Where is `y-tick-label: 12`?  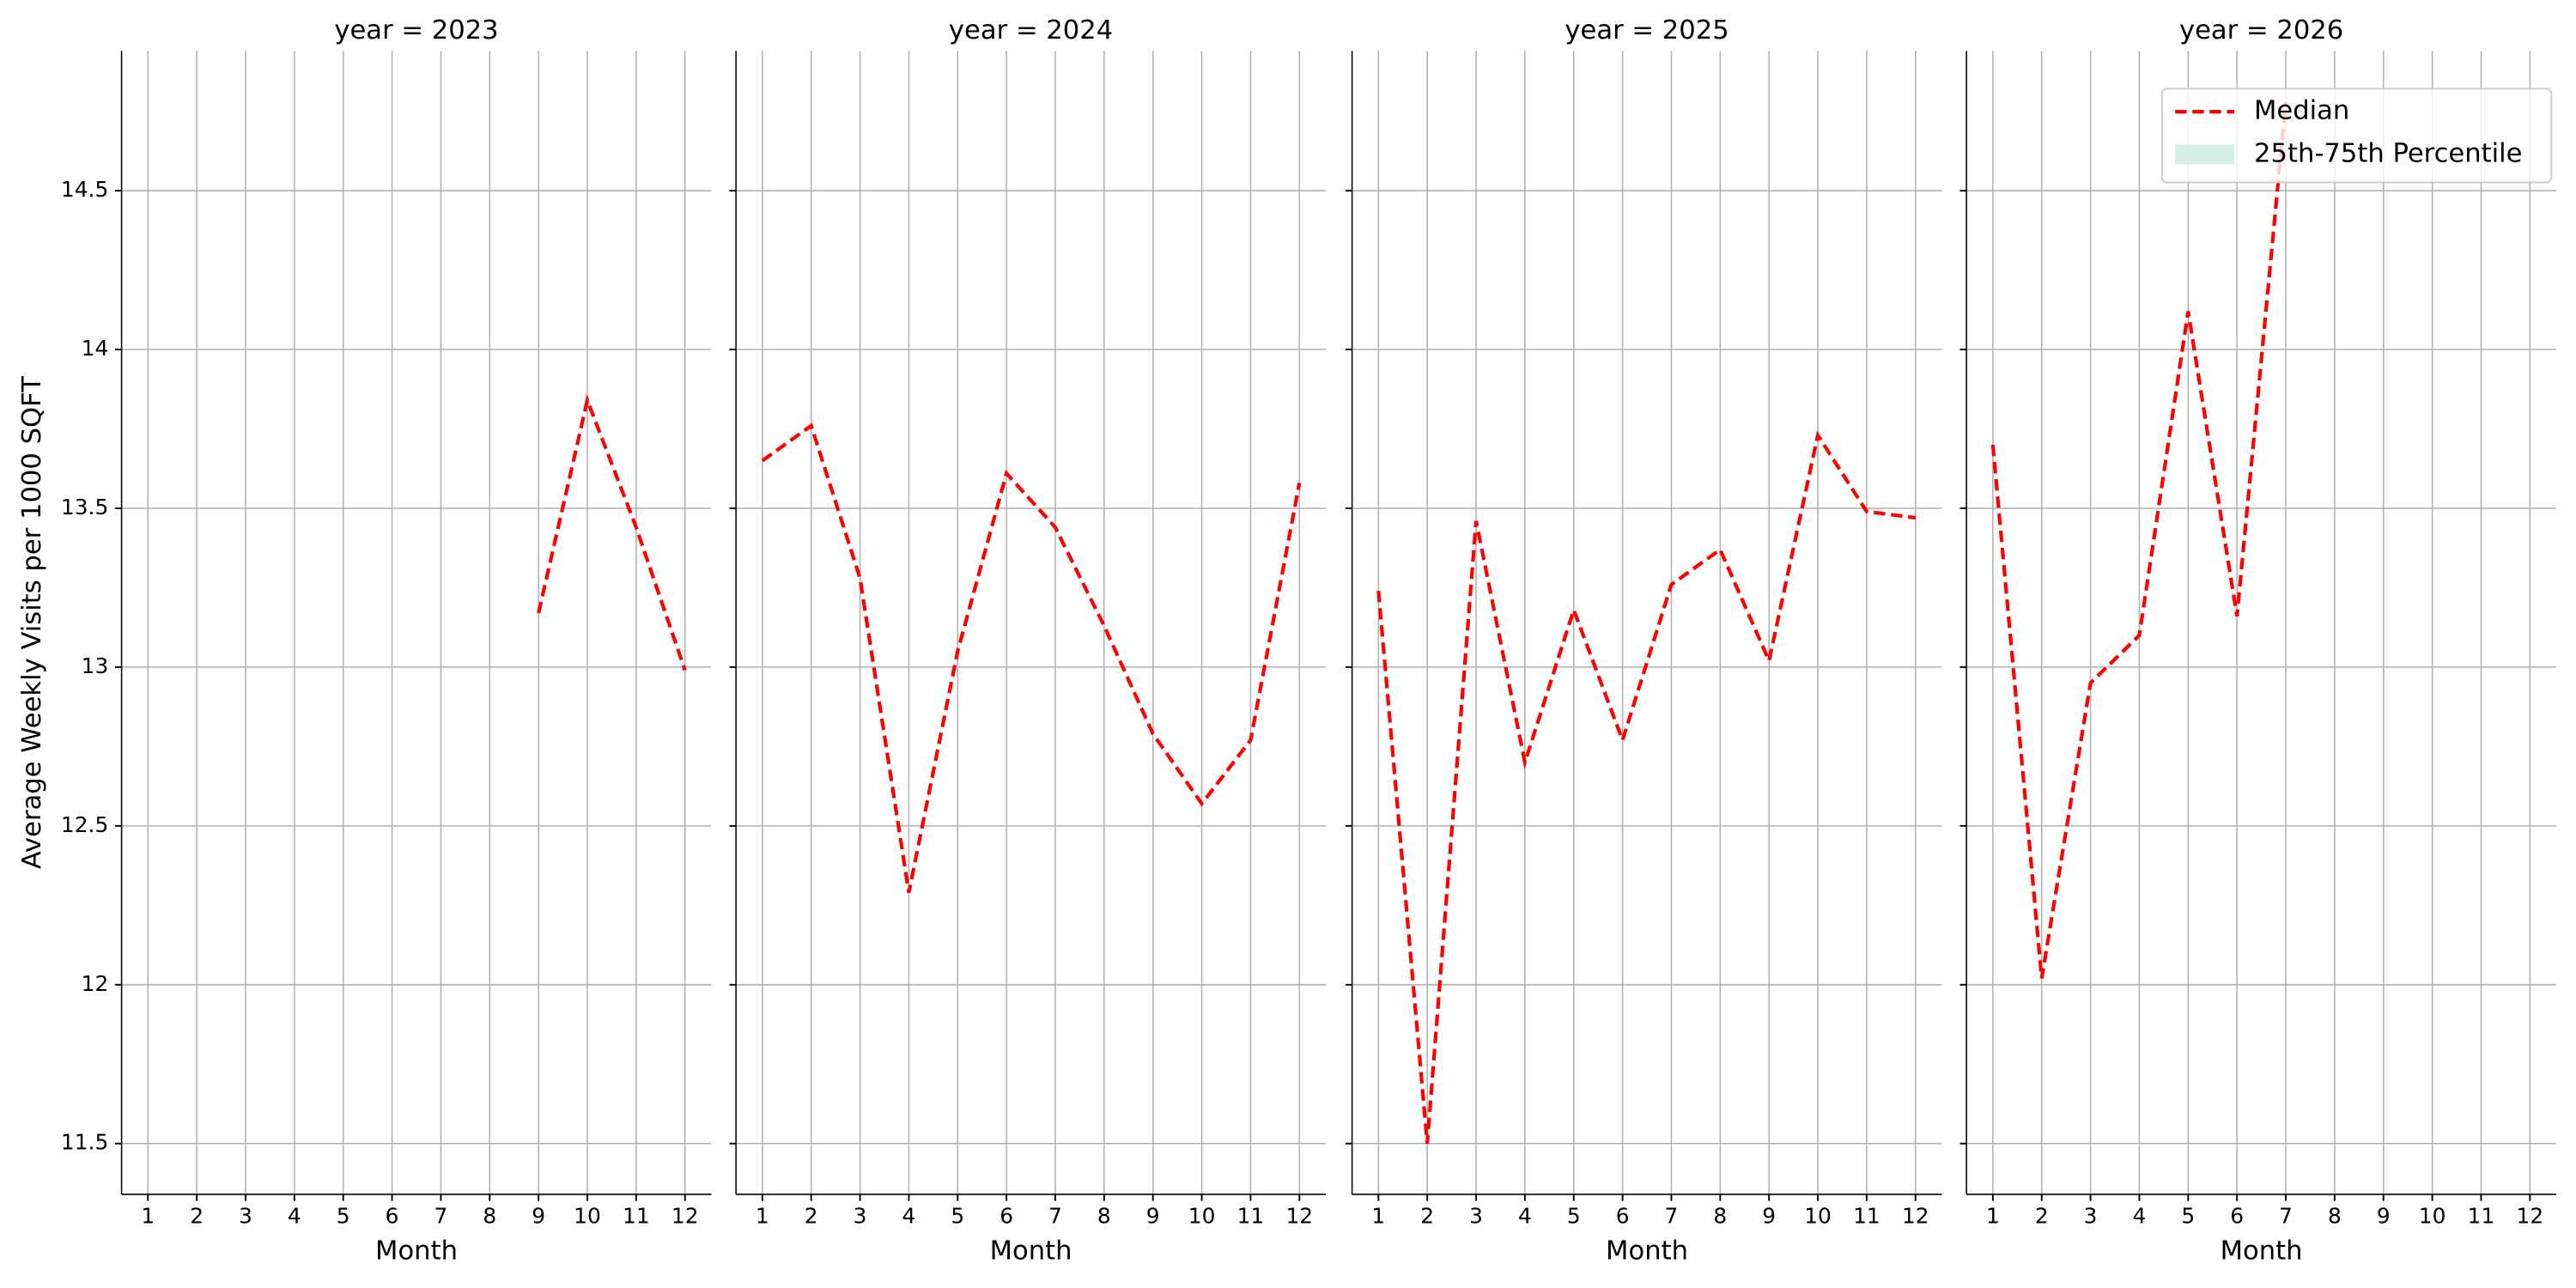 y-tick-label: 12 is located at coordinates (96, 984).